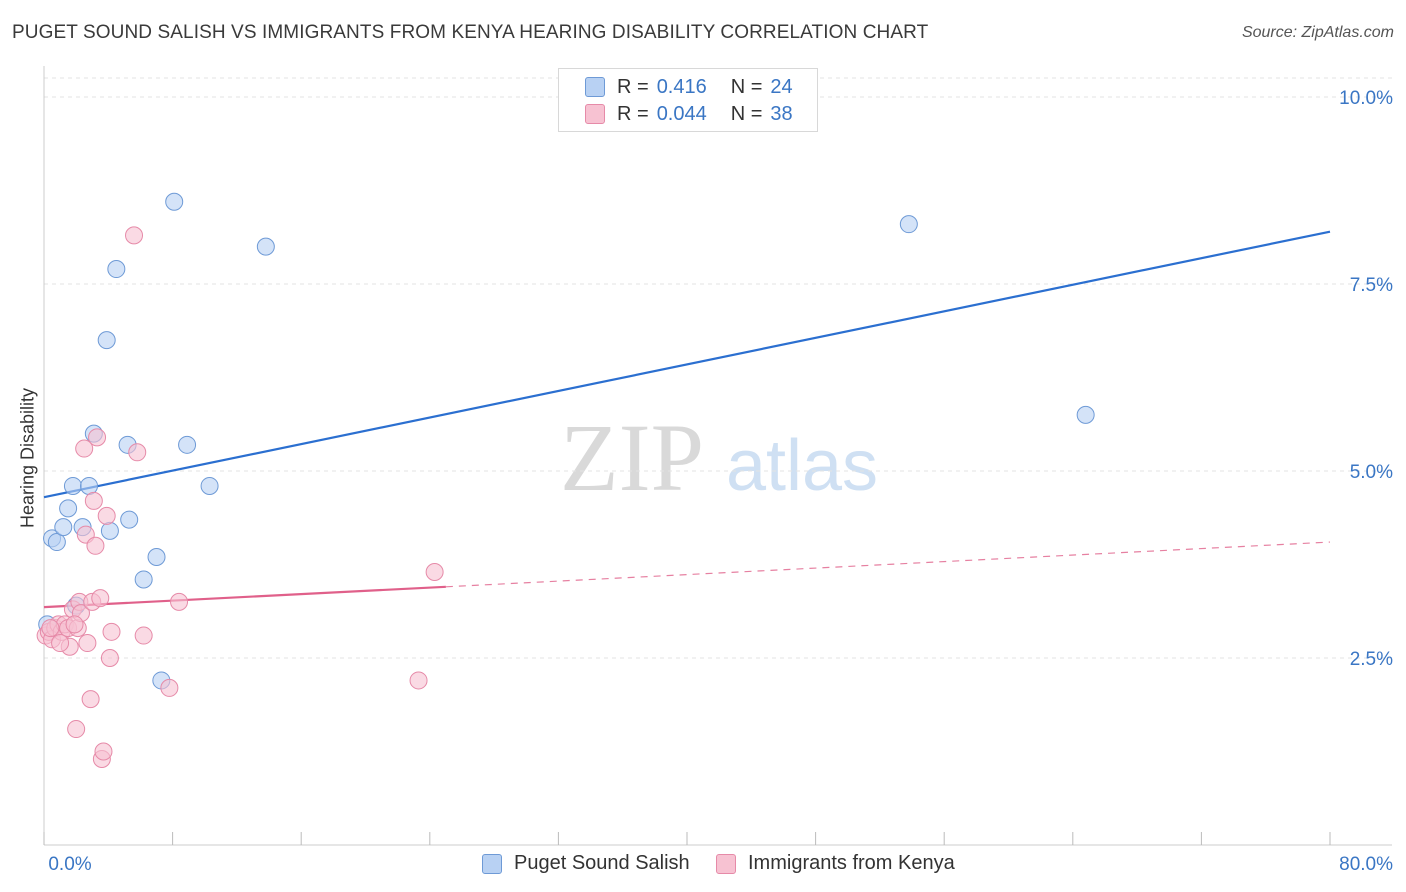 The image size is (1406, 892). What do you see at coordinates (851, 863) in the screenshot?
I see `bottom-legend-label-kenya: Immigrants from Kenya` at bounding box center [851, 863].